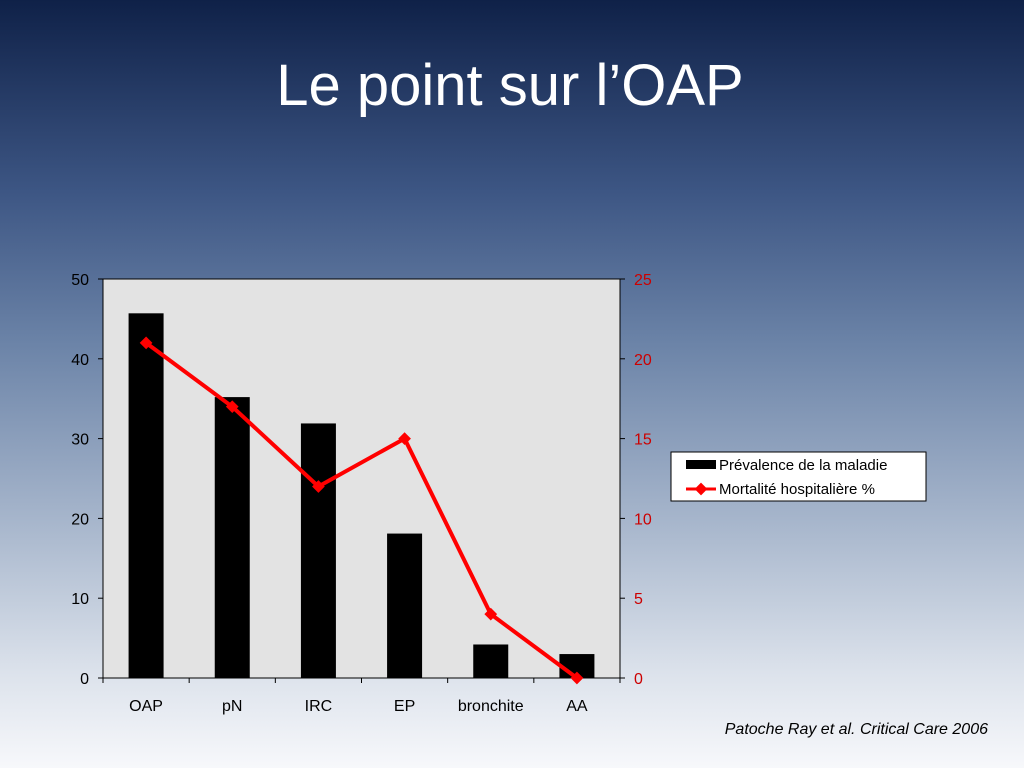  I want to click on bar-bronchite, so click(491, 661).